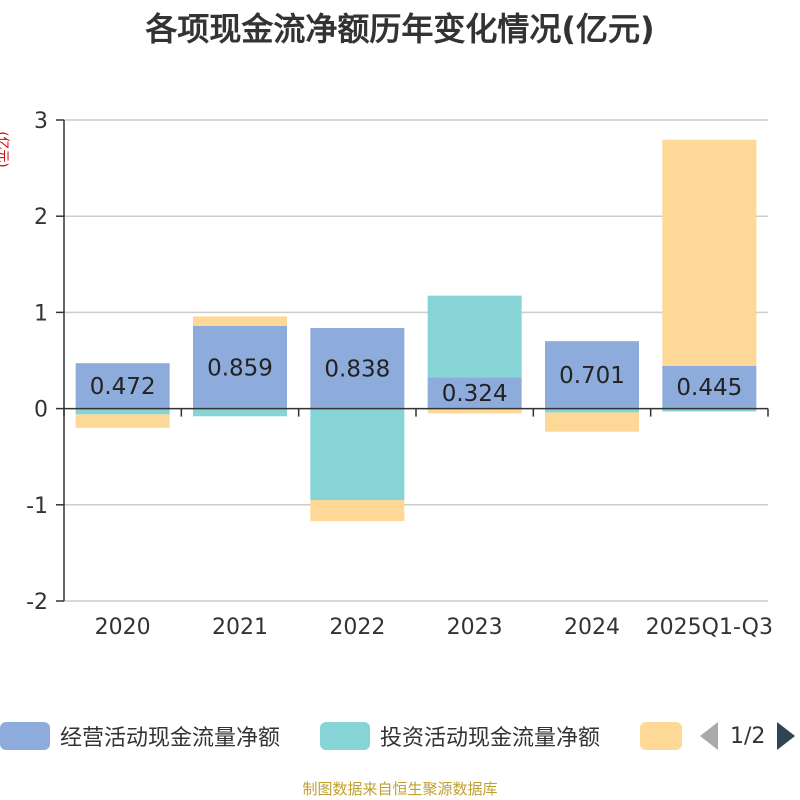 The width and height of the screenshot is (800, 800). Describe the element at coordinates (357, 627) in the screenshot. I see `x-tick-label: 2022` at that location.